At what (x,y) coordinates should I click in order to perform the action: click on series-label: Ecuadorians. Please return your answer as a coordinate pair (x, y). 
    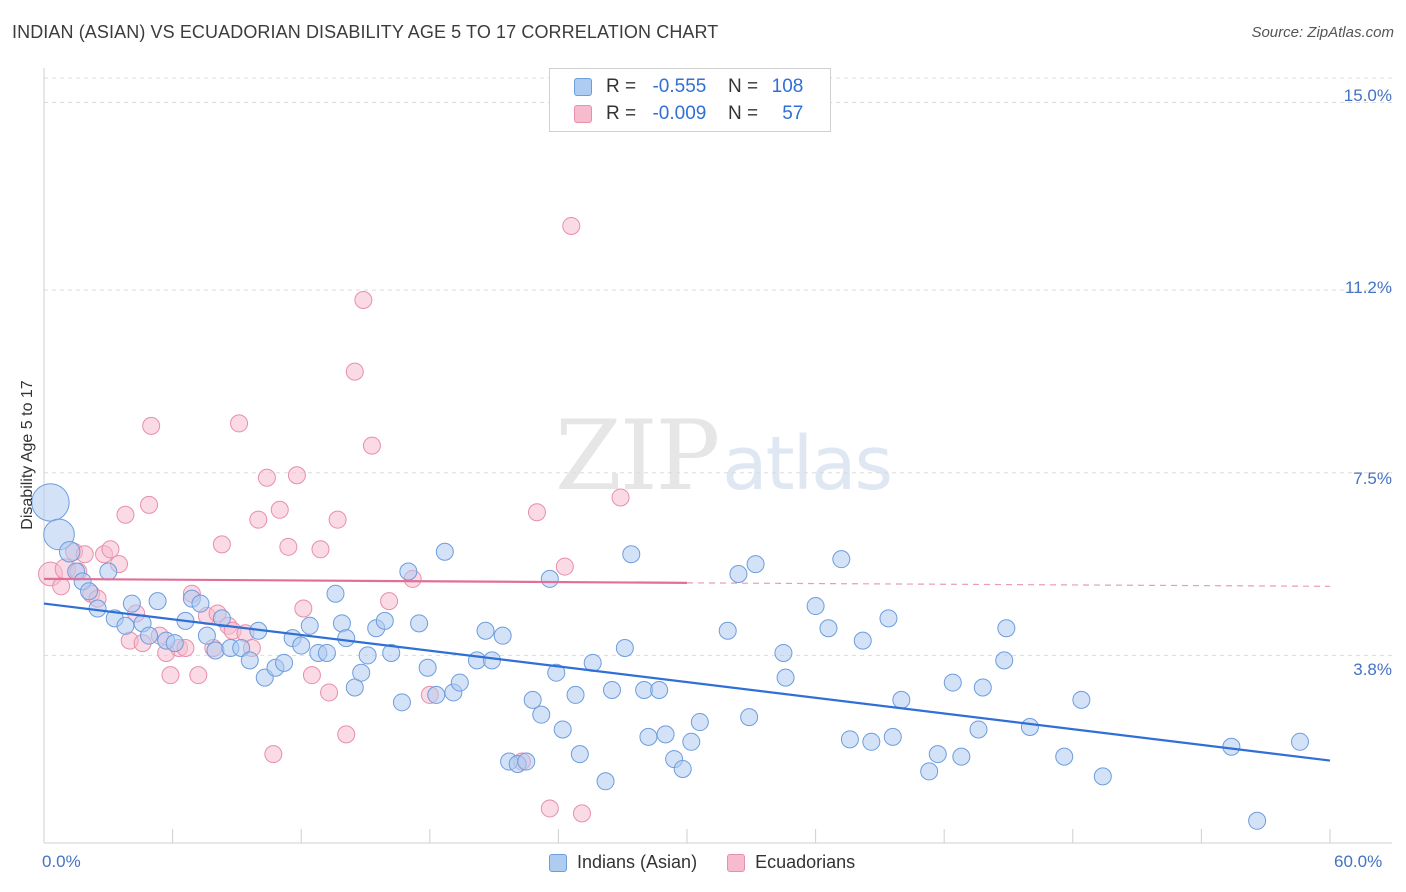
    Looking at the image, I should click on (805, 862).